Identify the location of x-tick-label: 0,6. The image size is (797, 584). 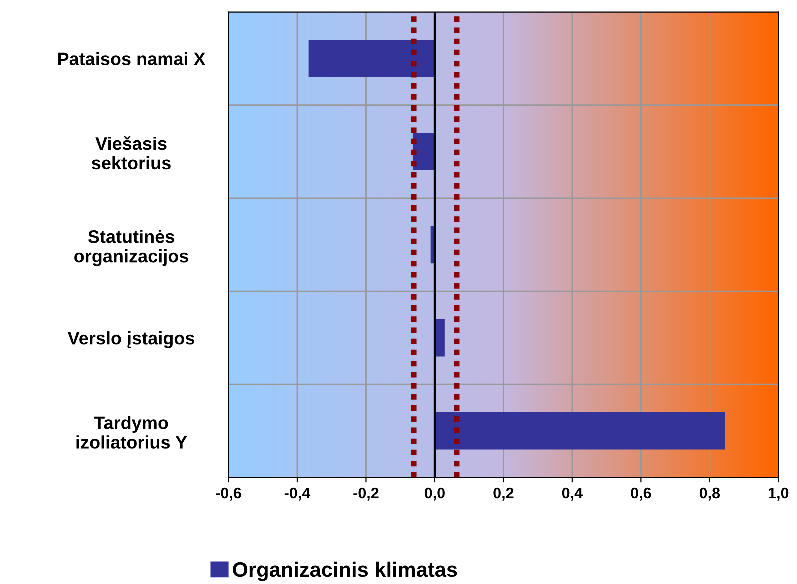
(641, 494).